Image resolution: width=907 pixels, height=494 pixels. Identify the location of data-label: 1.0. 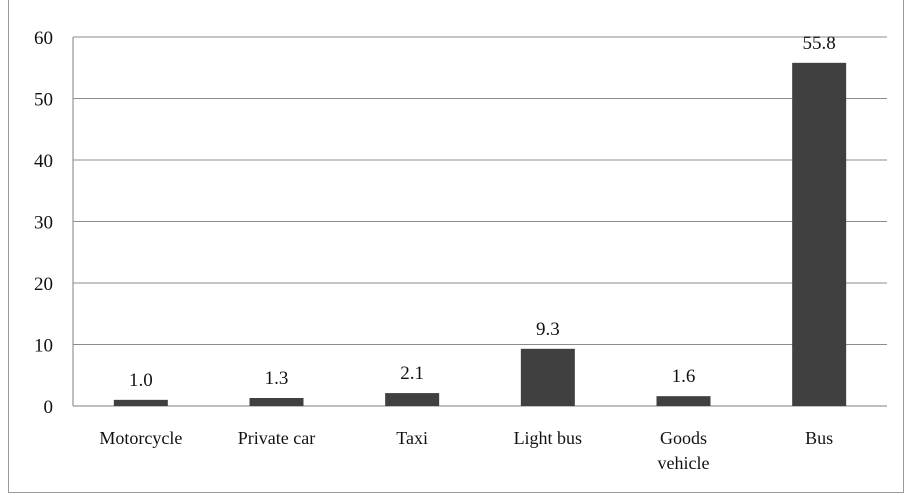
(141, 380).